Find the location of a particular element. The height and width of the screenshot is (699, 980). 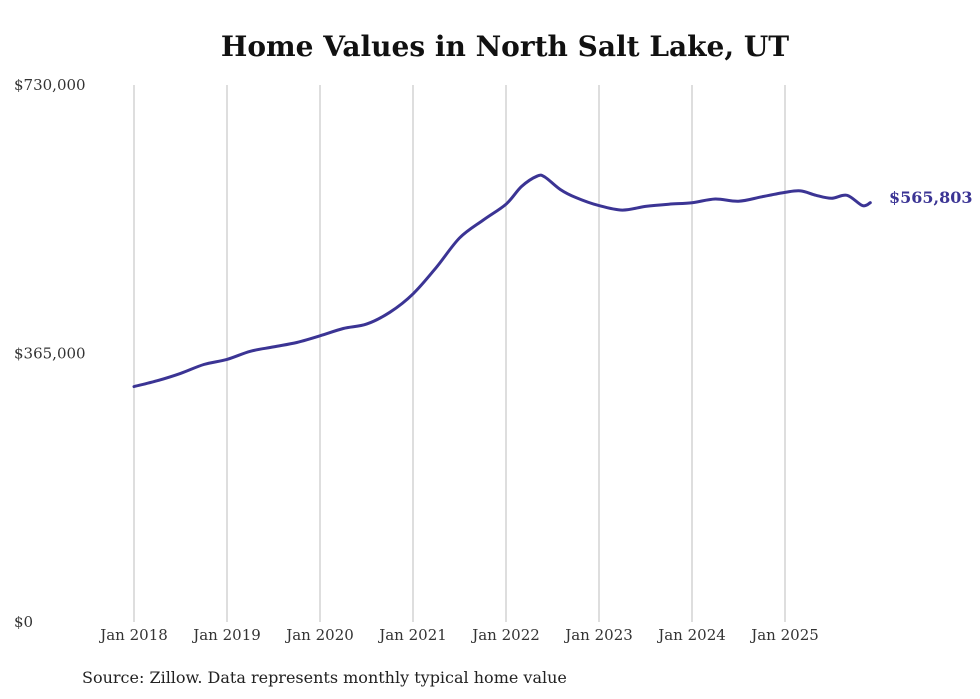

x-tick-label: Jan 2020 is located at coordinates (319, 635).